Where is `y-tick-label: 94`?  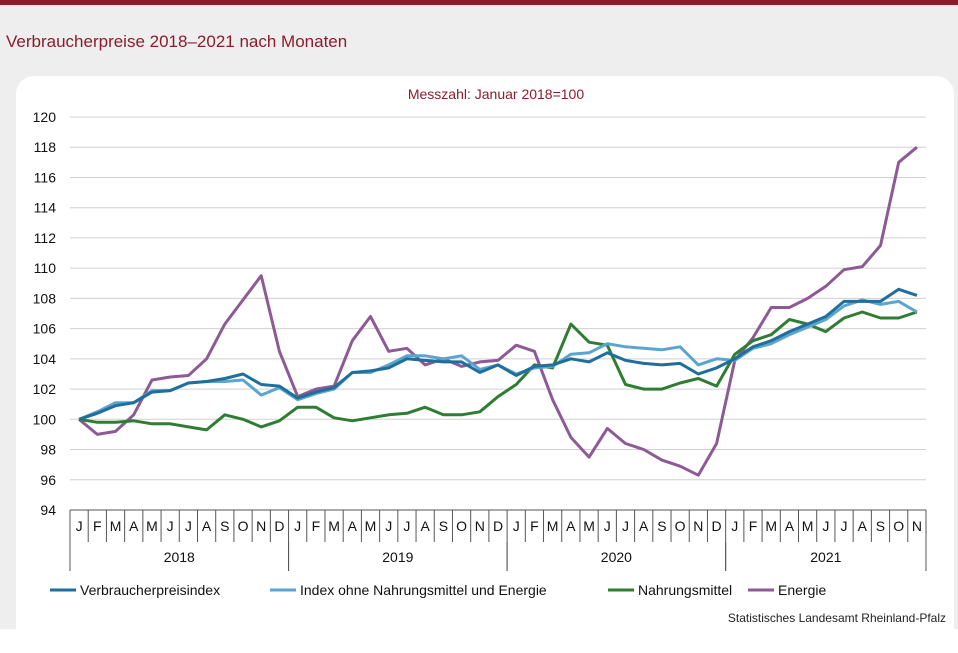
y-tick-label: 94 is located at coordinates (48, 510).